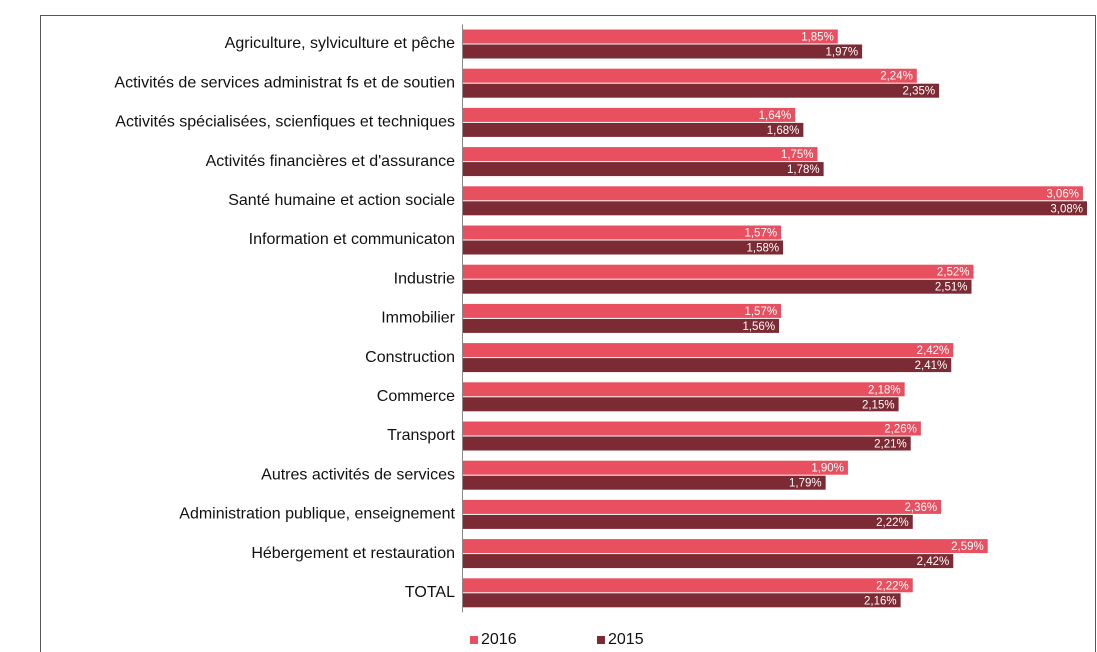 The height and width of the screenshot is (652, 1097). Describe the element at coordinates (890, 445) in the screenshot. I see `value-label: 2,21%` at that location.